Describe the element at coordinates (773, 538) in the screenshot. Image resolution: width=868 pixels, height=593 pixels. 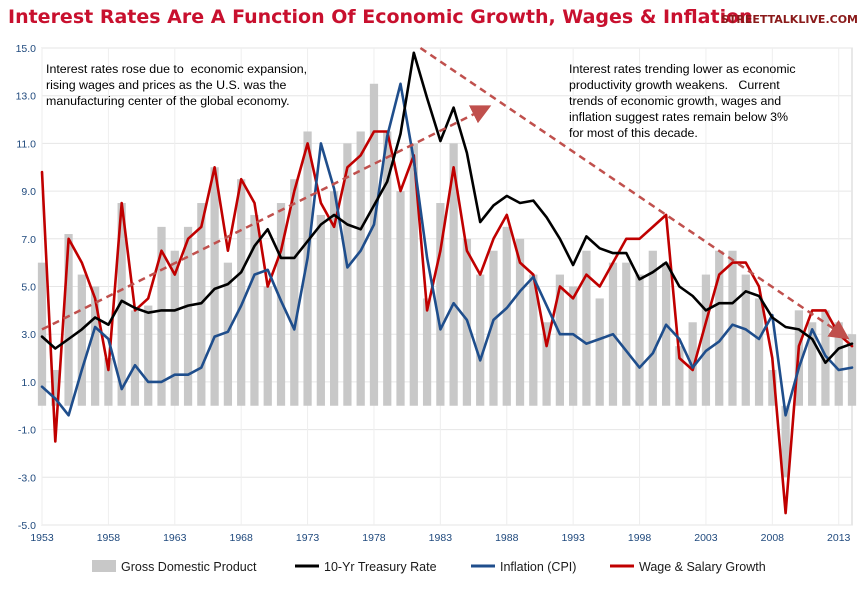
I see `x-tick-label: 2008` at that location.